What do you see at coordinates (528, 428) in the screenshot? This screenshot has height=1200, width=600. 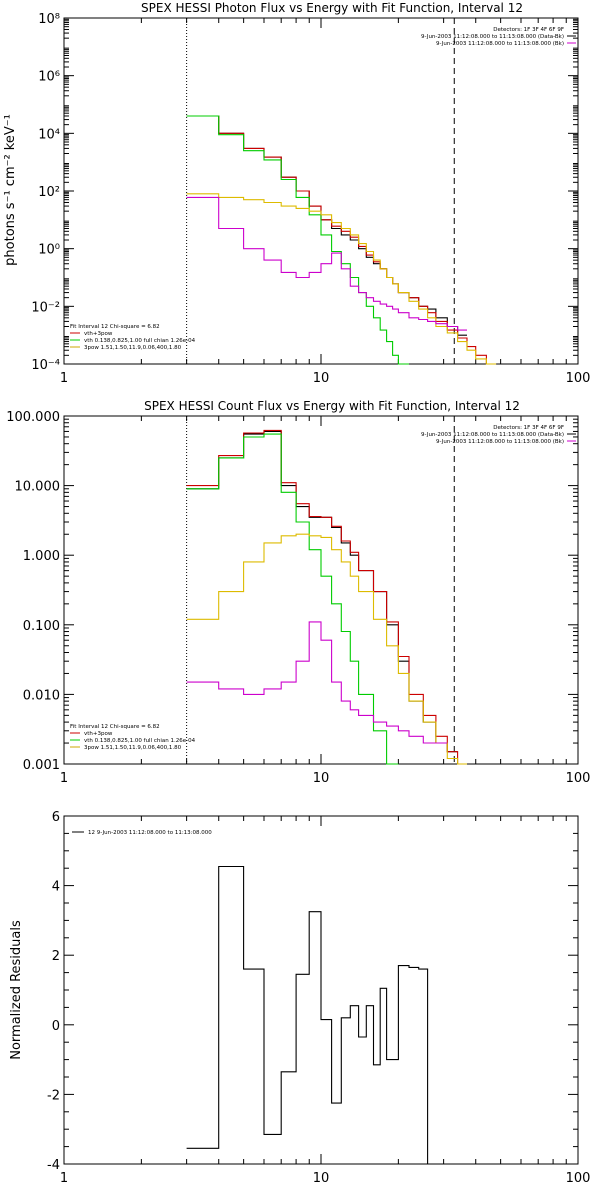 I see `count-flux-legend-entry: Detectors: 1F 3F 4F 6F 9F` at bounding box center [528, 428].